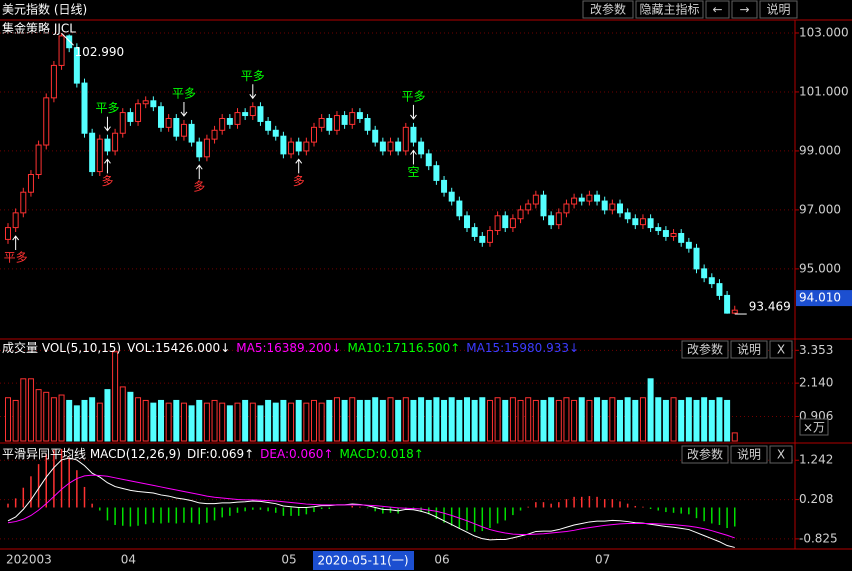  Describe the element at coordinates (770, 307) in the screenshot. I see `min-label: 93.469` at that location.